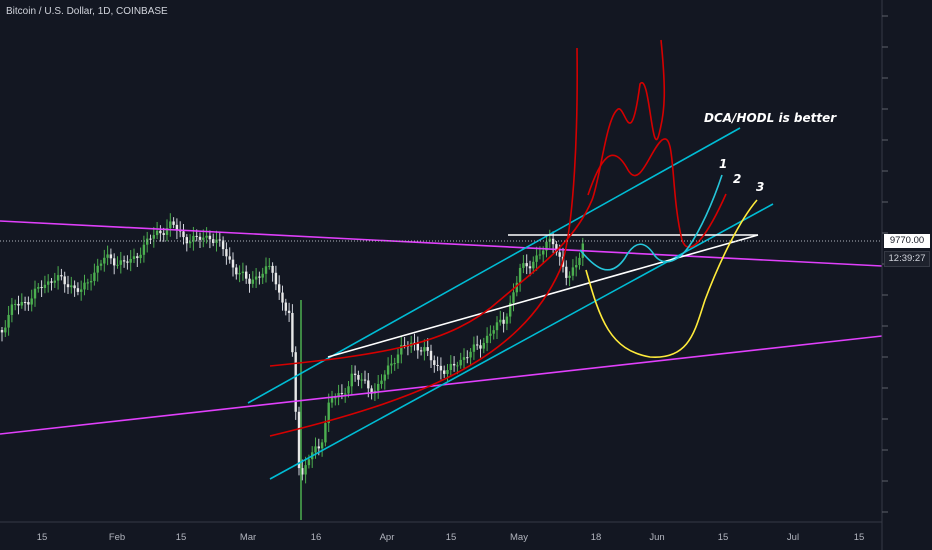  Describe the element at coordinates (770, 118) in the screenshot. I see `annotation-dca-hodl: DCA/HODL is better` at that location.